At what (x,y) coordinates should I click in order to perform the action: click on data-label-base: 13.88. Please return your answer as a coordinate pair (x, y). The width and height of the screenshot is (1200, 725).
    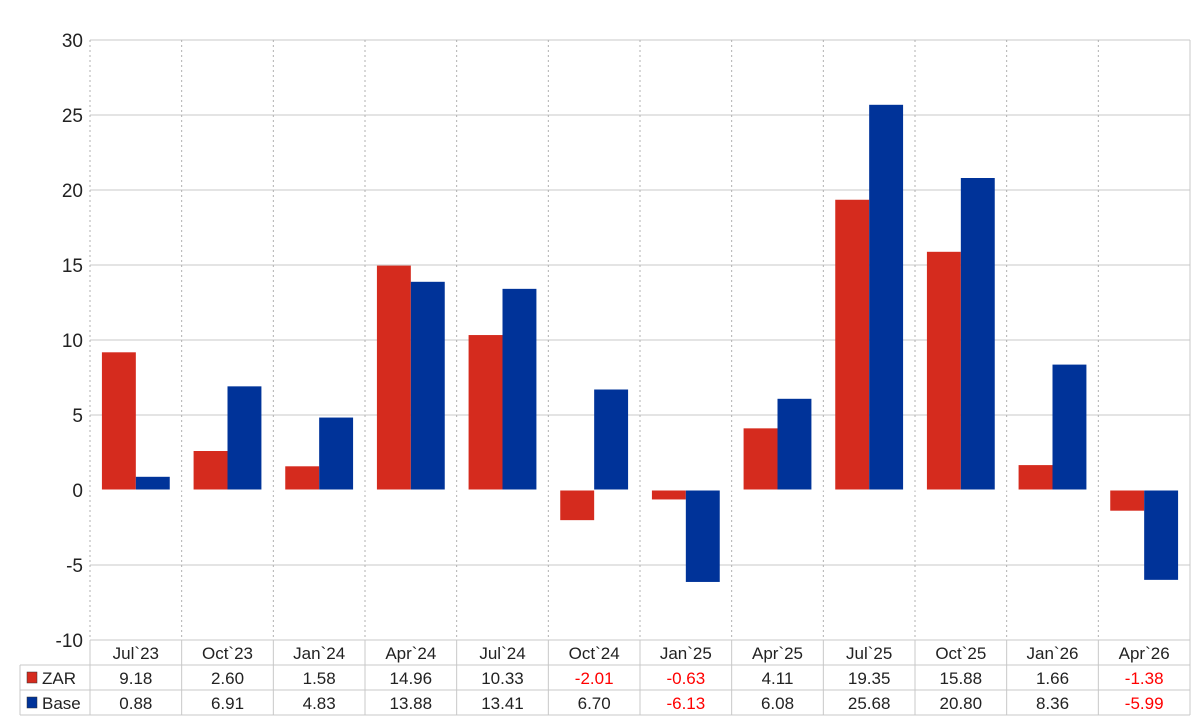
    Looking at the image, I should click on (411, 703).